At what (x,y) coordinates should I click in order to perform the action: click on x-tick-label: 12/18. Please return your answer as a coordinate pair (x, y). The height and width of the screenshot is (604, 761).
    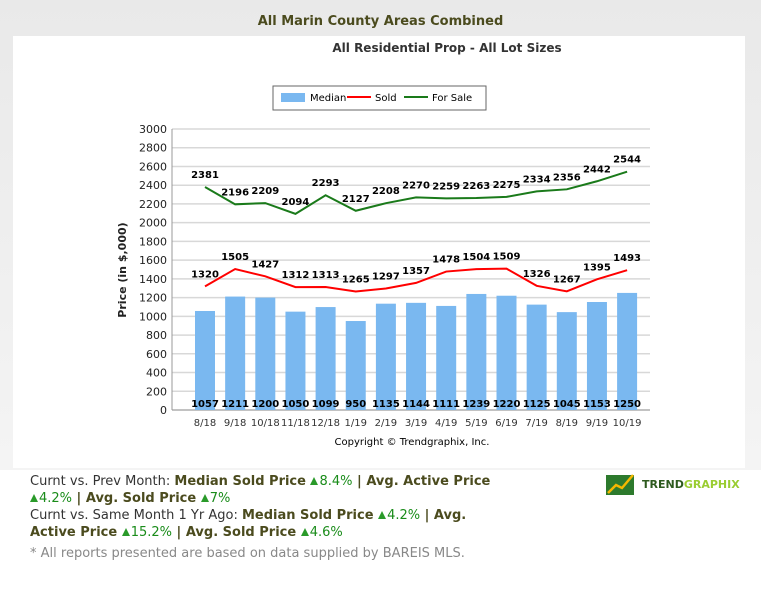
    Looking at the image, I should click on (325, 423).